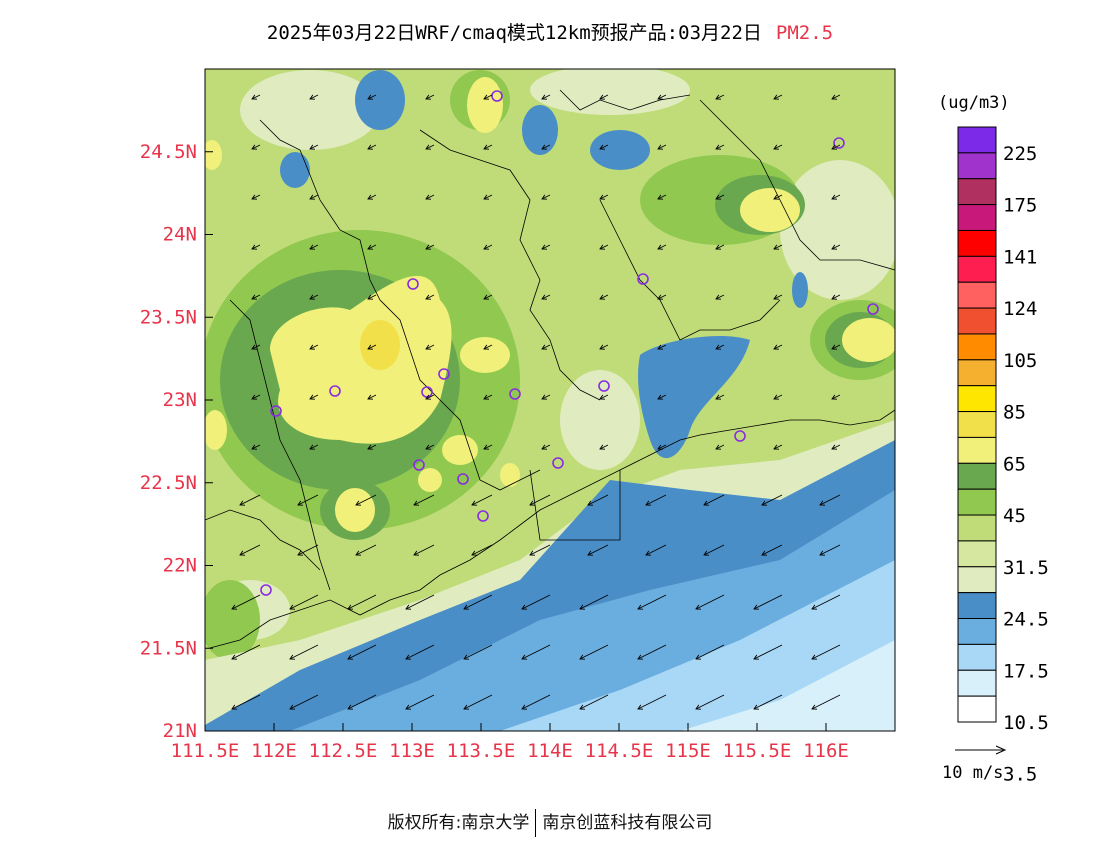 Image resolution: width=1100 pixels, height=850 pixels. Describe the element at coordinates (180, 235) in the screenshot. I see `lat-label: 24N` at that location.